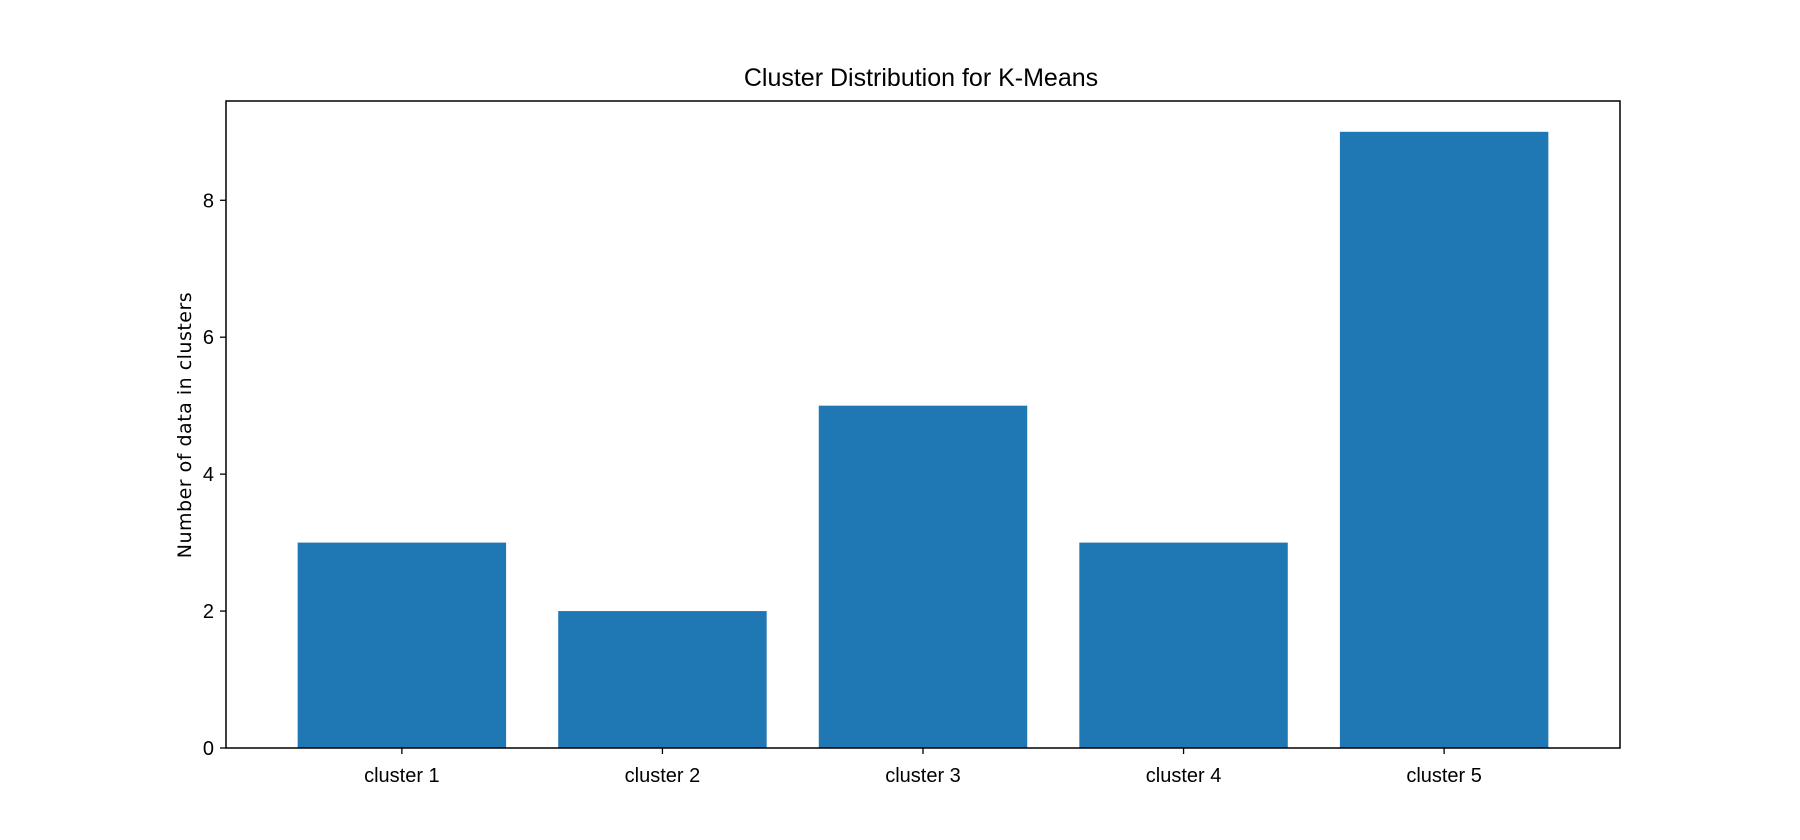  Describe the element at coordinates (663, 776) in the screenshot. I see `x-tick-label: cluster 2` at that location.